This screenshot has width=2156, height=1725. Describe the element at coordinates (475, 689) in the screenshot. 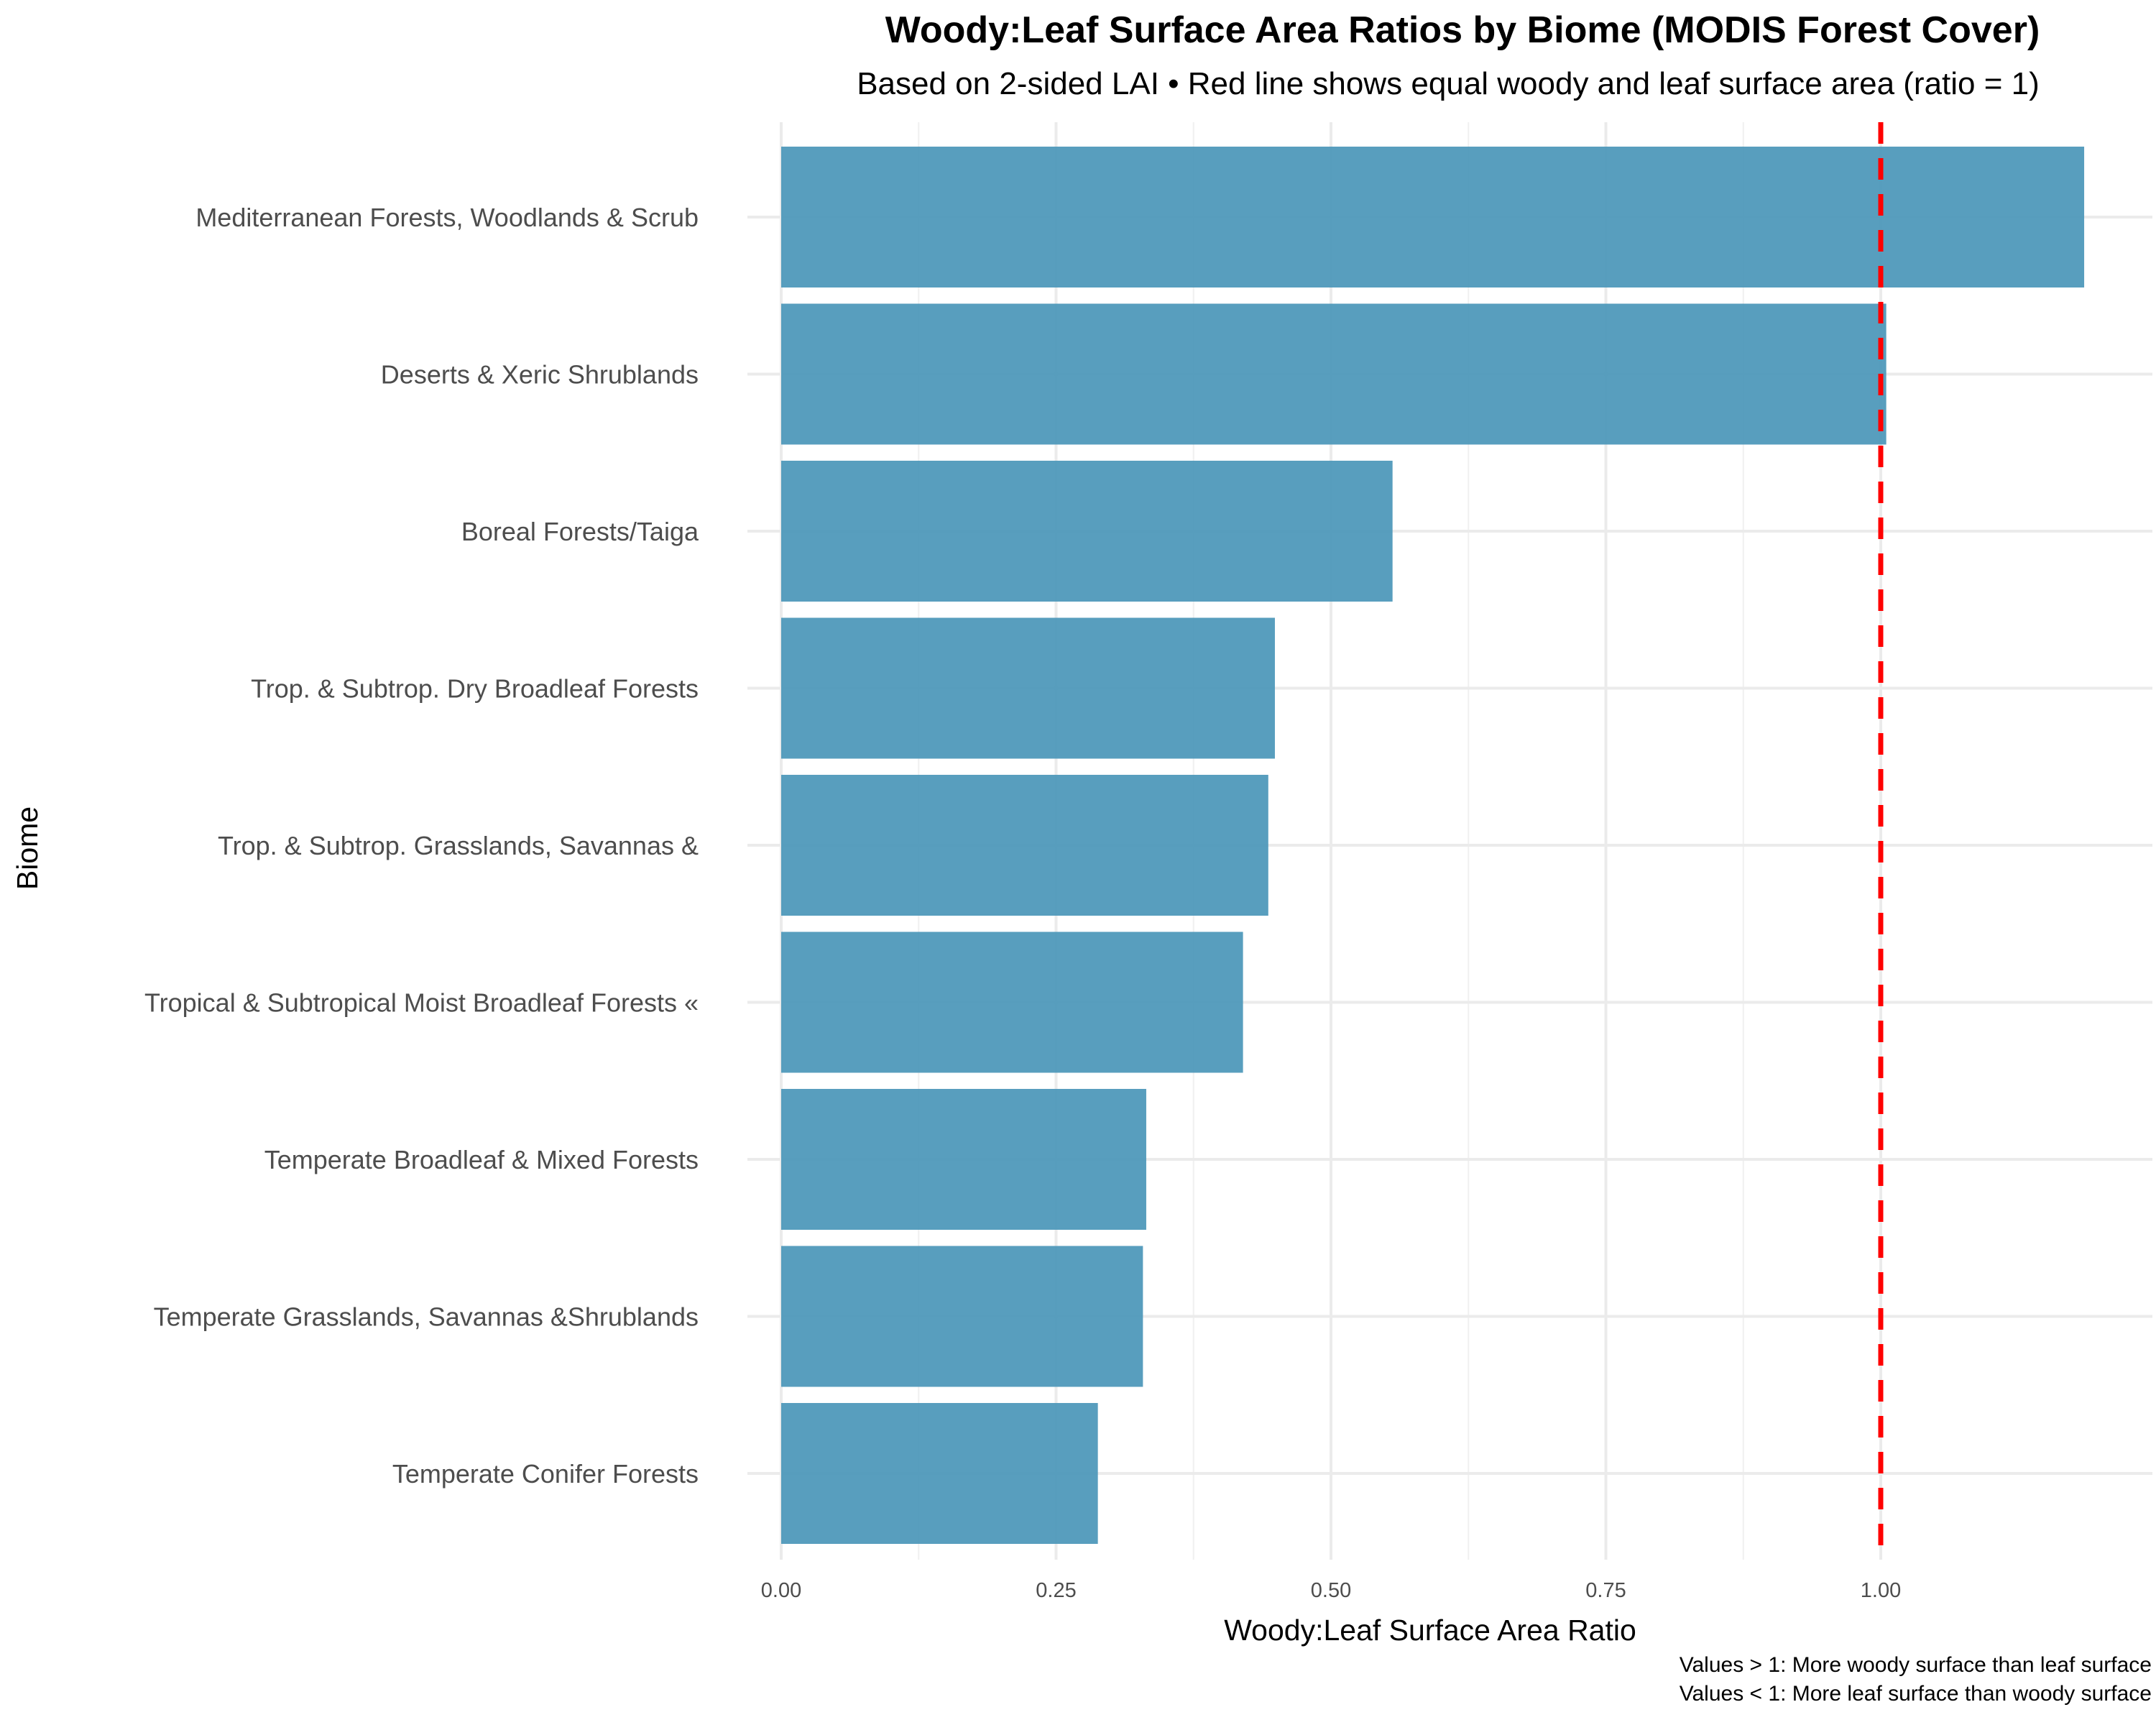

I see `y-tick-label: Trop. & Subtrop. Dry Broadleaf Forests` at that location.